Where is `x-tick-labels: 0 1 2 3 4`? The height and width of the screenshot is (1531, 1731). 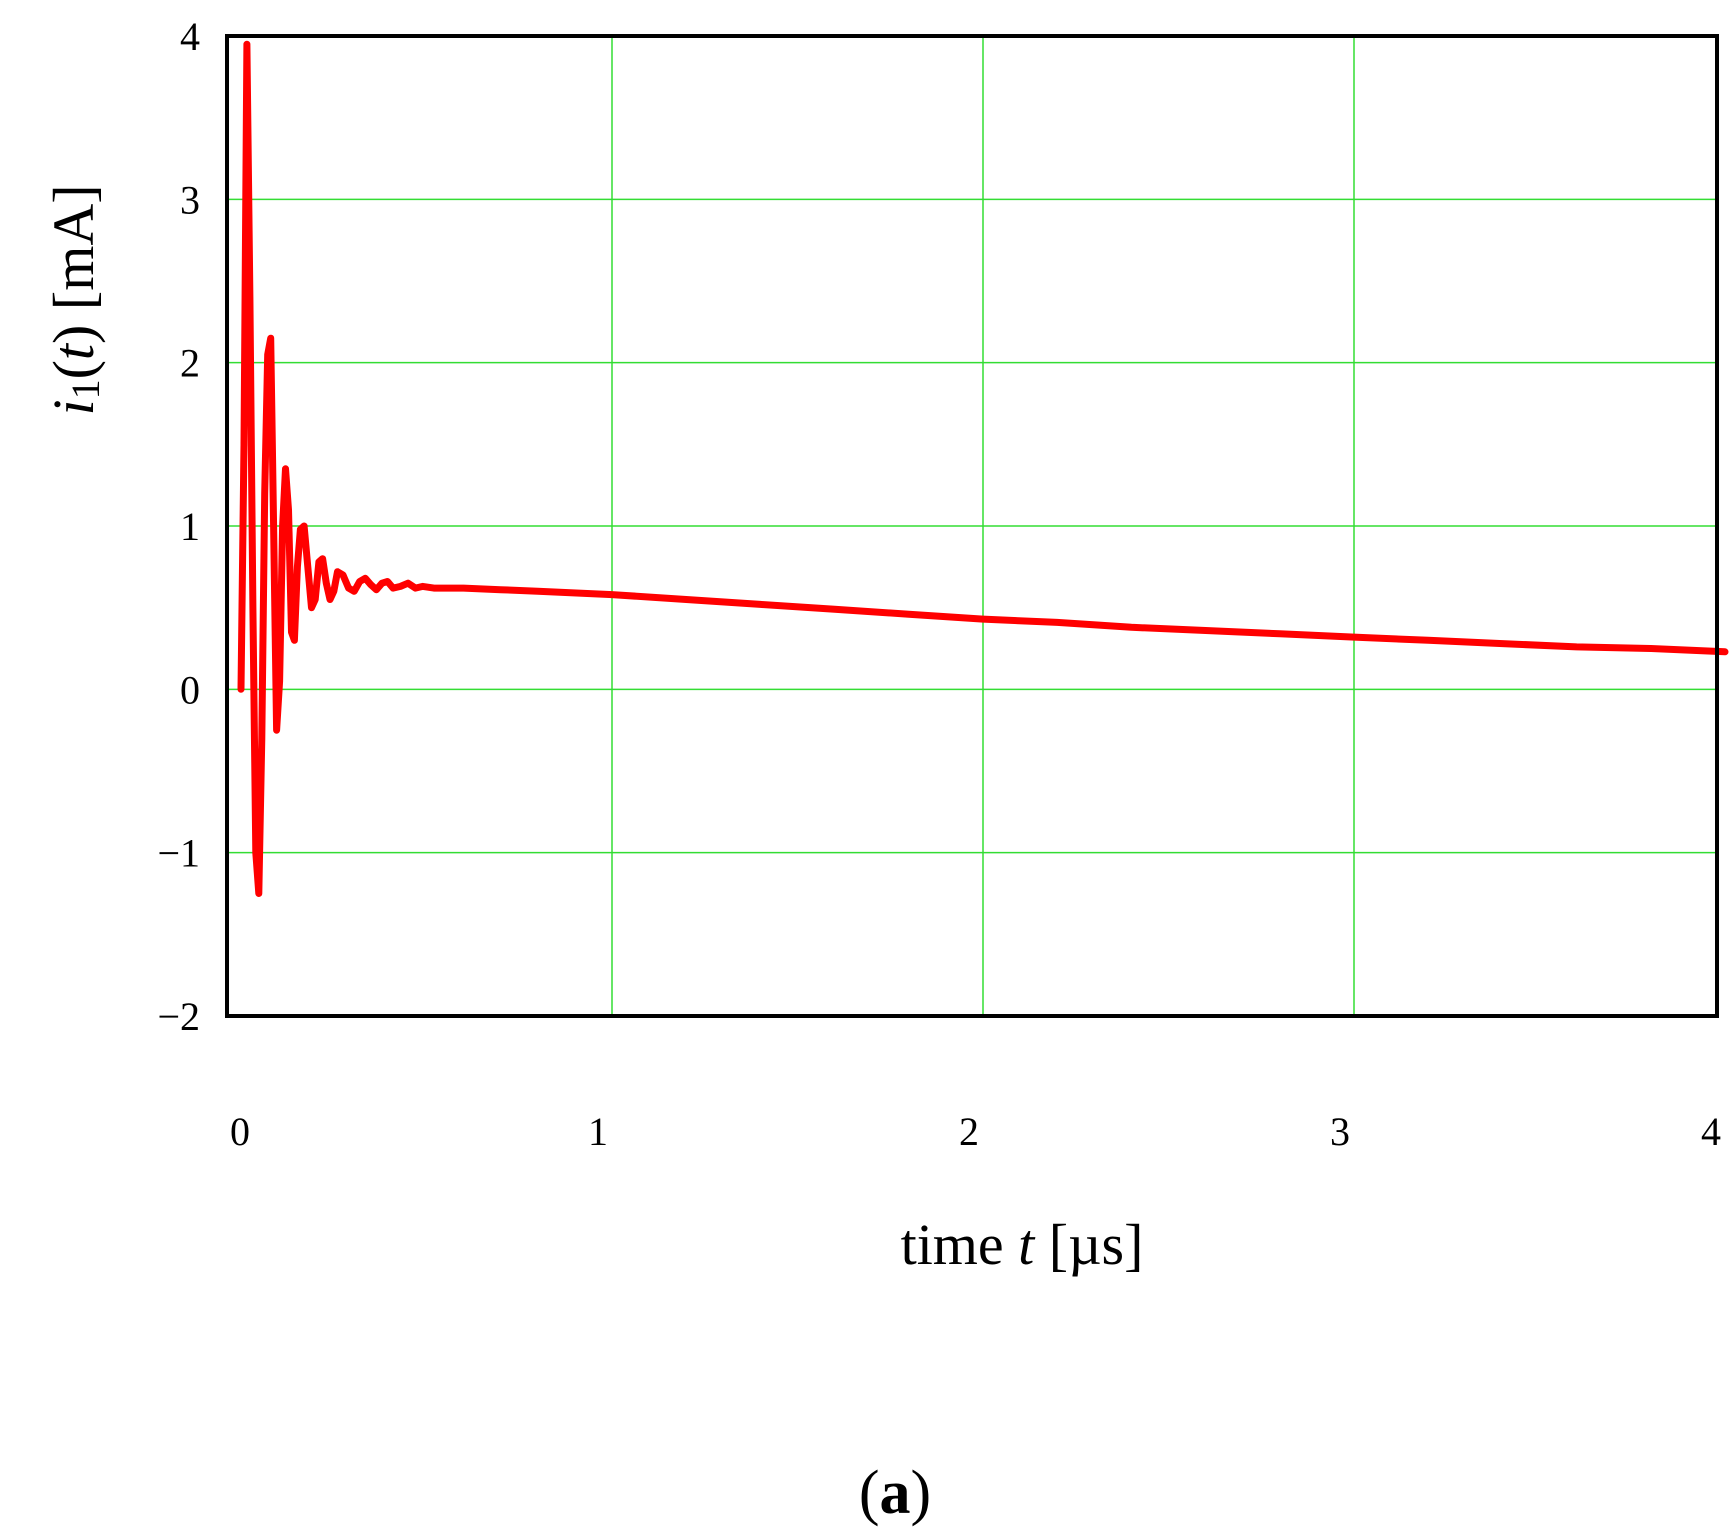
x-tick-labels: 0 1 2 3 4 is located at coordinates (975, 1131).